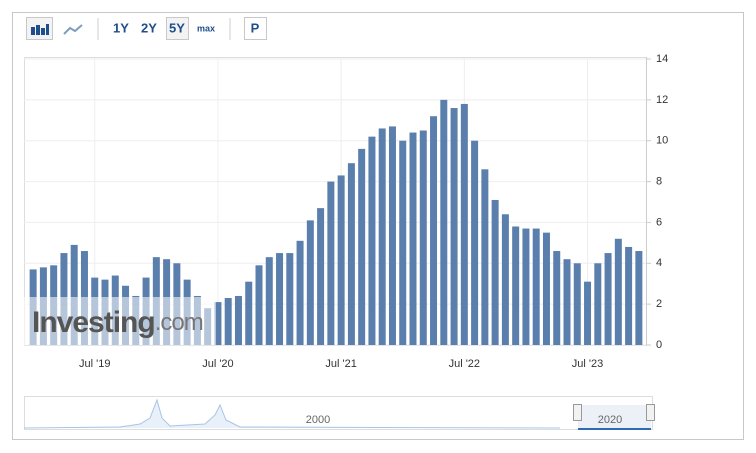 The height and width of the screenshot is (453, 756). I want to click on watermark-bg, so click(120, 321).